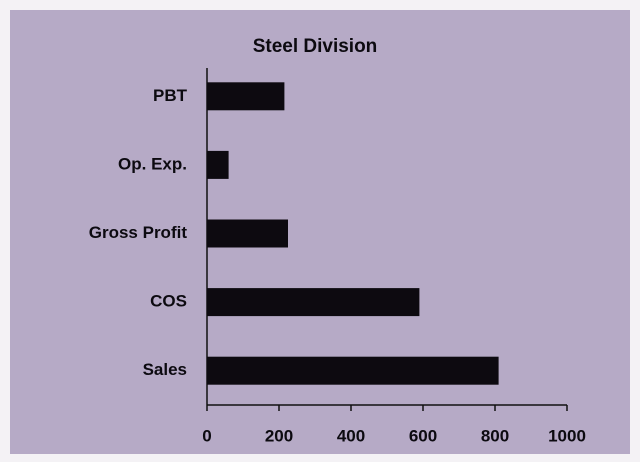 The height and width of the screenshot is (462, 640). I want to click on x-tick-label: 600, so click(423, 435).